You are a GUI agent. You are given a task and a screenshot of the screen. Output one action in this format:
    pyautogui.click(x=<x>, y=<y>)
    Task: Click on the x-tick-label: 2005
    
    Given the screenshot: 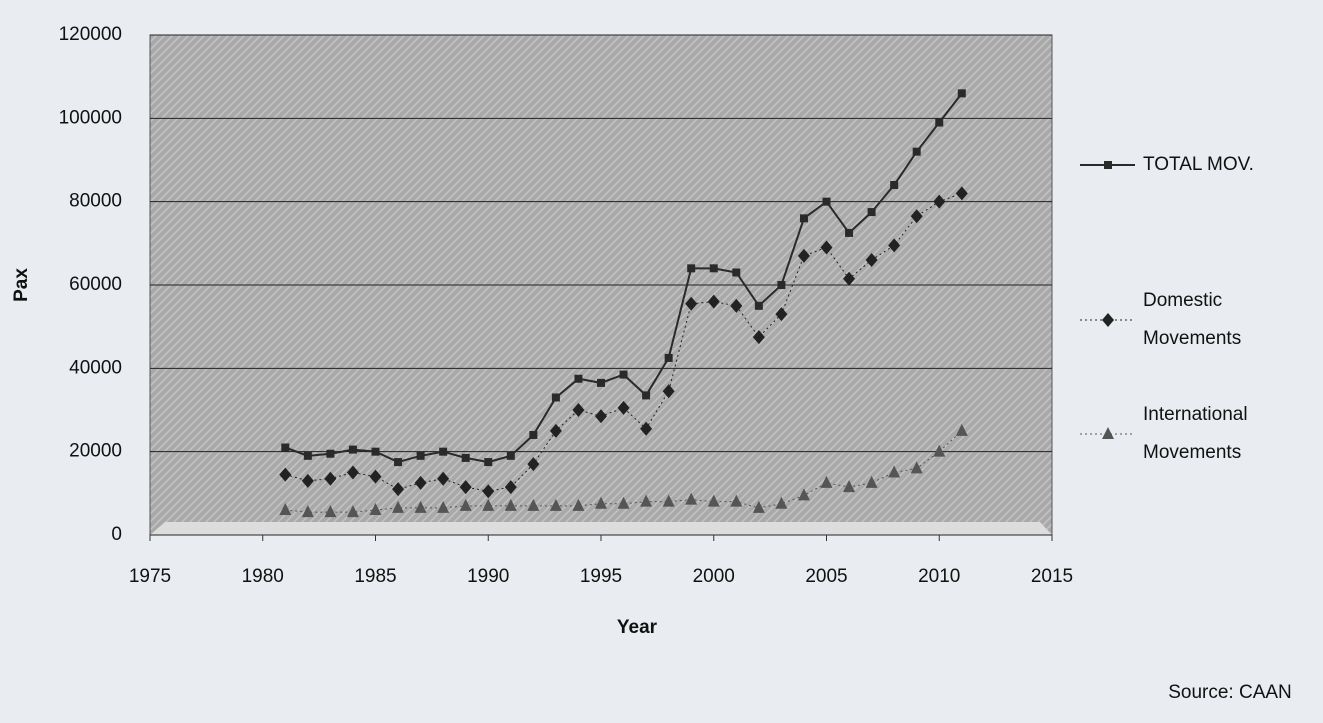 What is the action you would take?
    pyautogui.click(x=826, y=576)
    